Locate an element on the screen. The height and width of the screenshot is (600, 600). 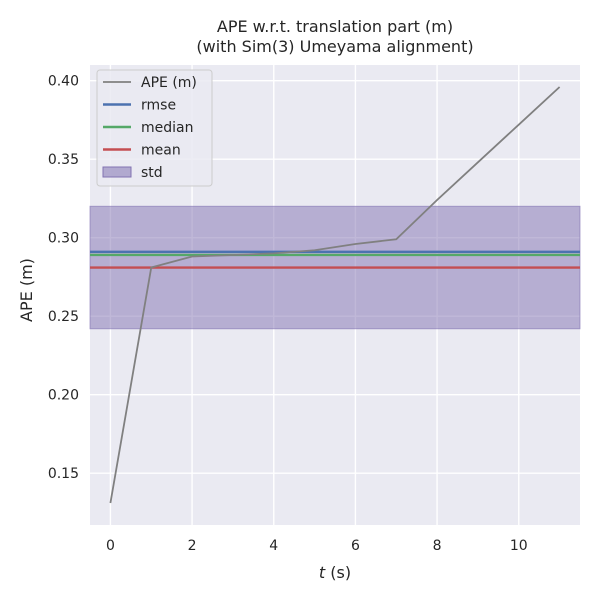
legend-label-std: std is located at coordinates (152, 173).